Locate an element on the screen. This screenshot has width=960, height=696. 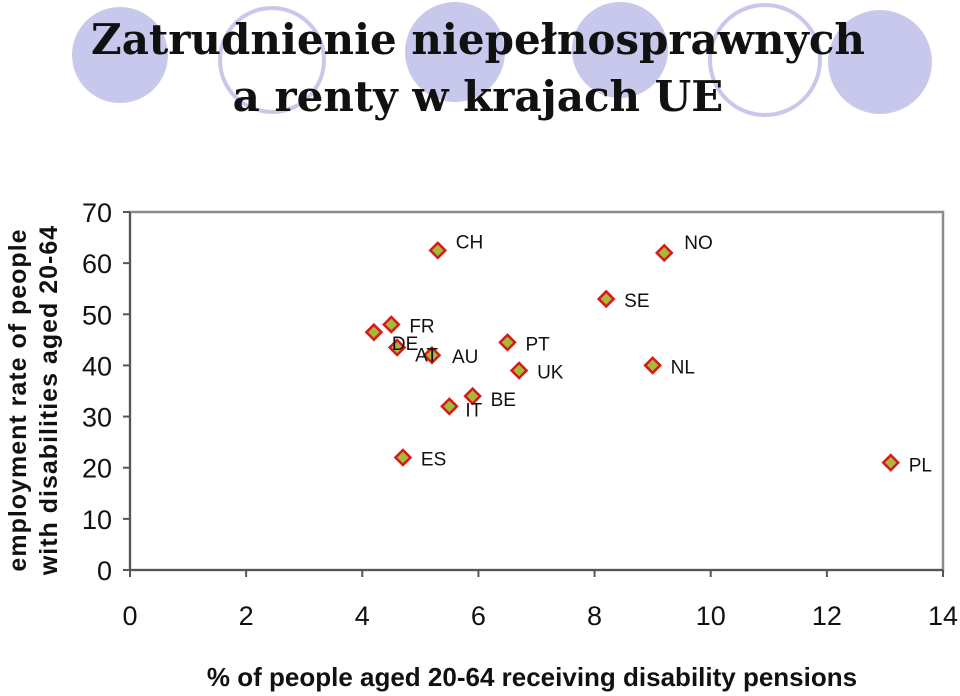
point-label-de: DE is located at coordinates (405, 344).